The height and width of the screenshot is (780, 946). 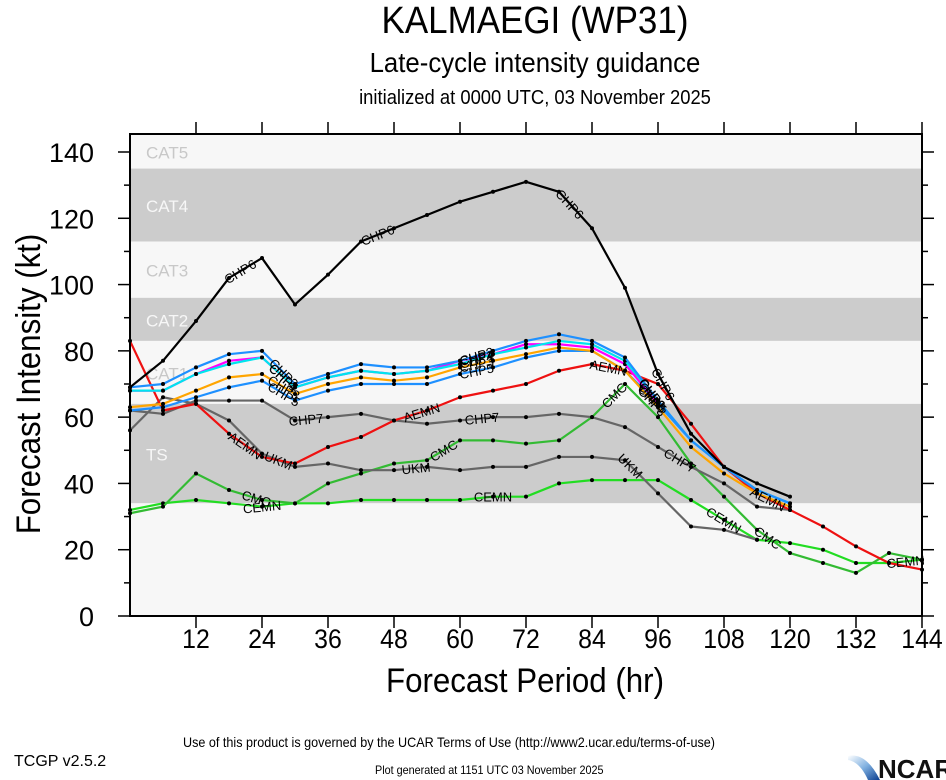 What do you see at coordinates (525, 680) in the screenshot?
I see `x-axis-label: Forecast Period (hr)` at bounding box center [525, 680].